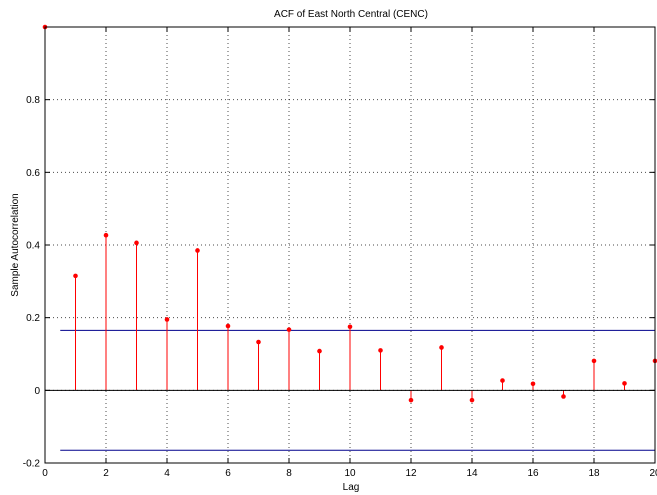  What do you see at coordinates (167, 473) in the screenshot?
I see `x-tick-label: 4` at bounding box center [167, 473].